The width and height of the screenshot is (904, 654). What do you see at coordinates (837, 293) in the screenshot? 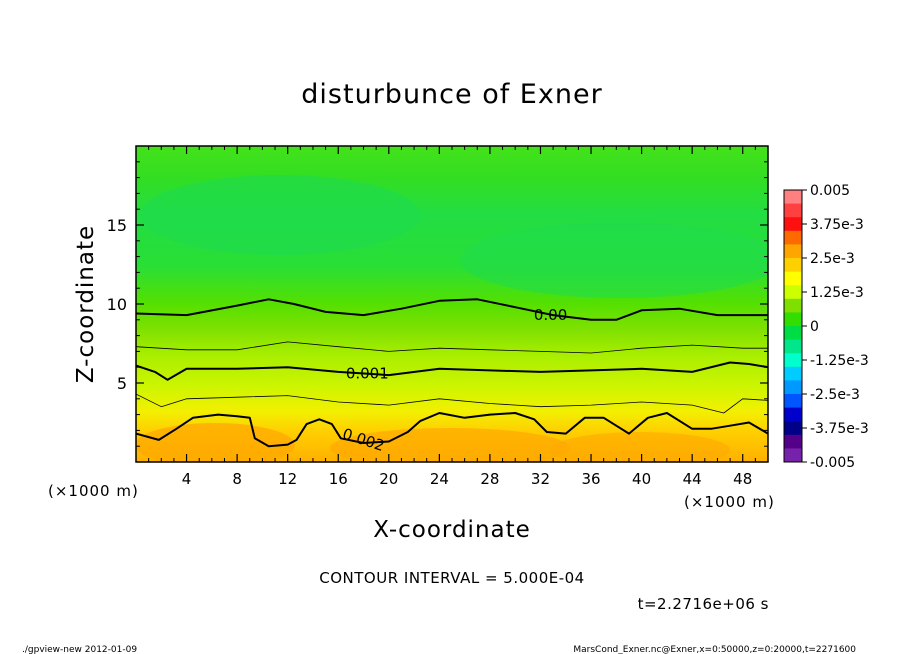
I see `colorbar-label-3: 1.25e-3` at bounding box center [837, 293].